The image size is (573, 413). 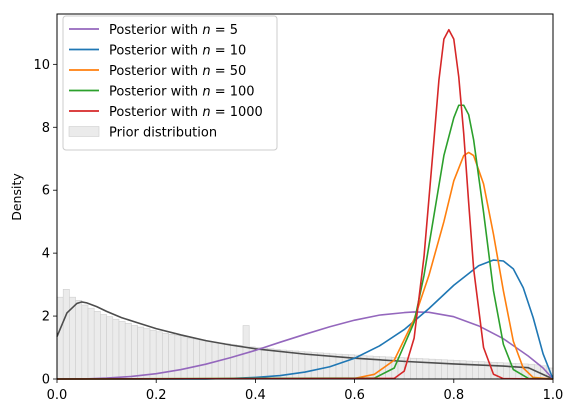 What do you see at coordinates (255, 395) in the screenshot?
I see `x-tick-label: 0.4` at bounding box center [255, 395].